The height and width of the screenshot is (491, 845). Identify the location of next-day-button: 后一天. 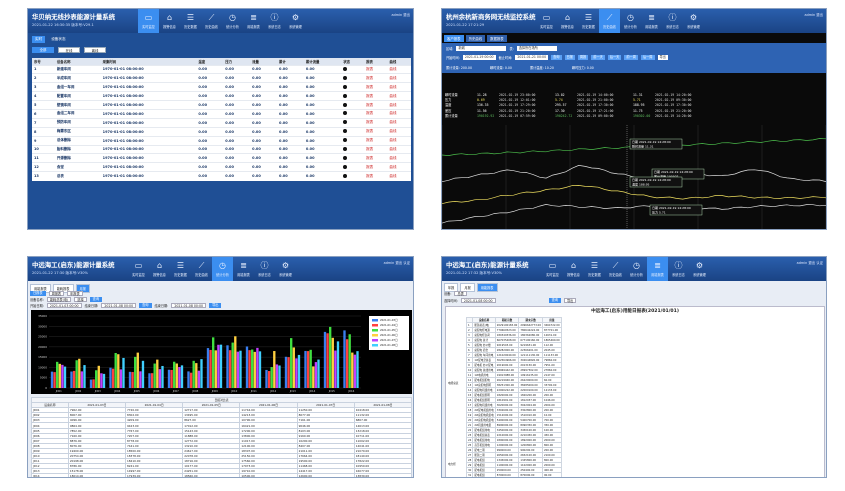
(614, 57).